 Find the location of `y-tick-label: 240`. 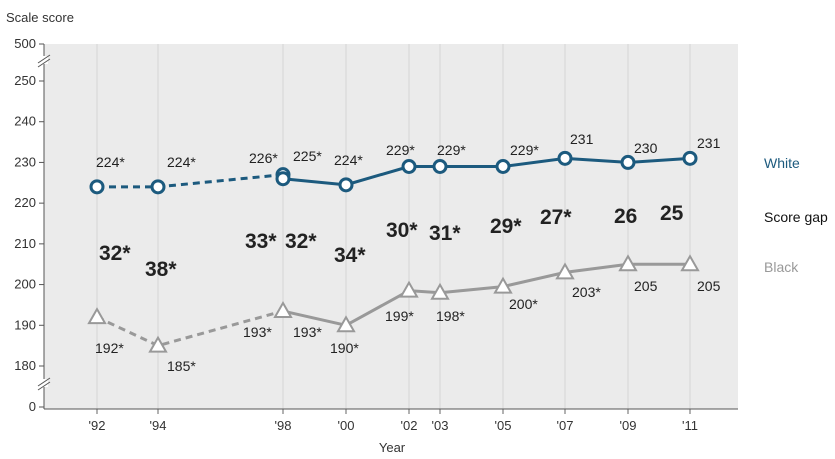

y-tick-label: 240 is located at coordinates (25, 121).